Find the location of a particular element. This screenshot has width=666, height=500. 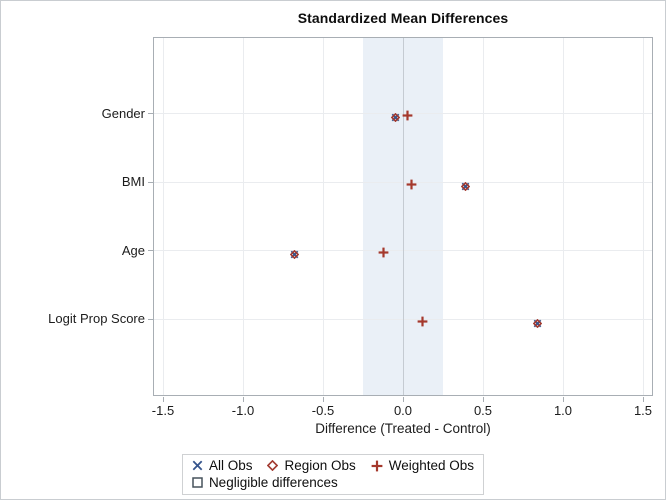

x-tick-label: 1.5 is located at coordinates (643, 410).